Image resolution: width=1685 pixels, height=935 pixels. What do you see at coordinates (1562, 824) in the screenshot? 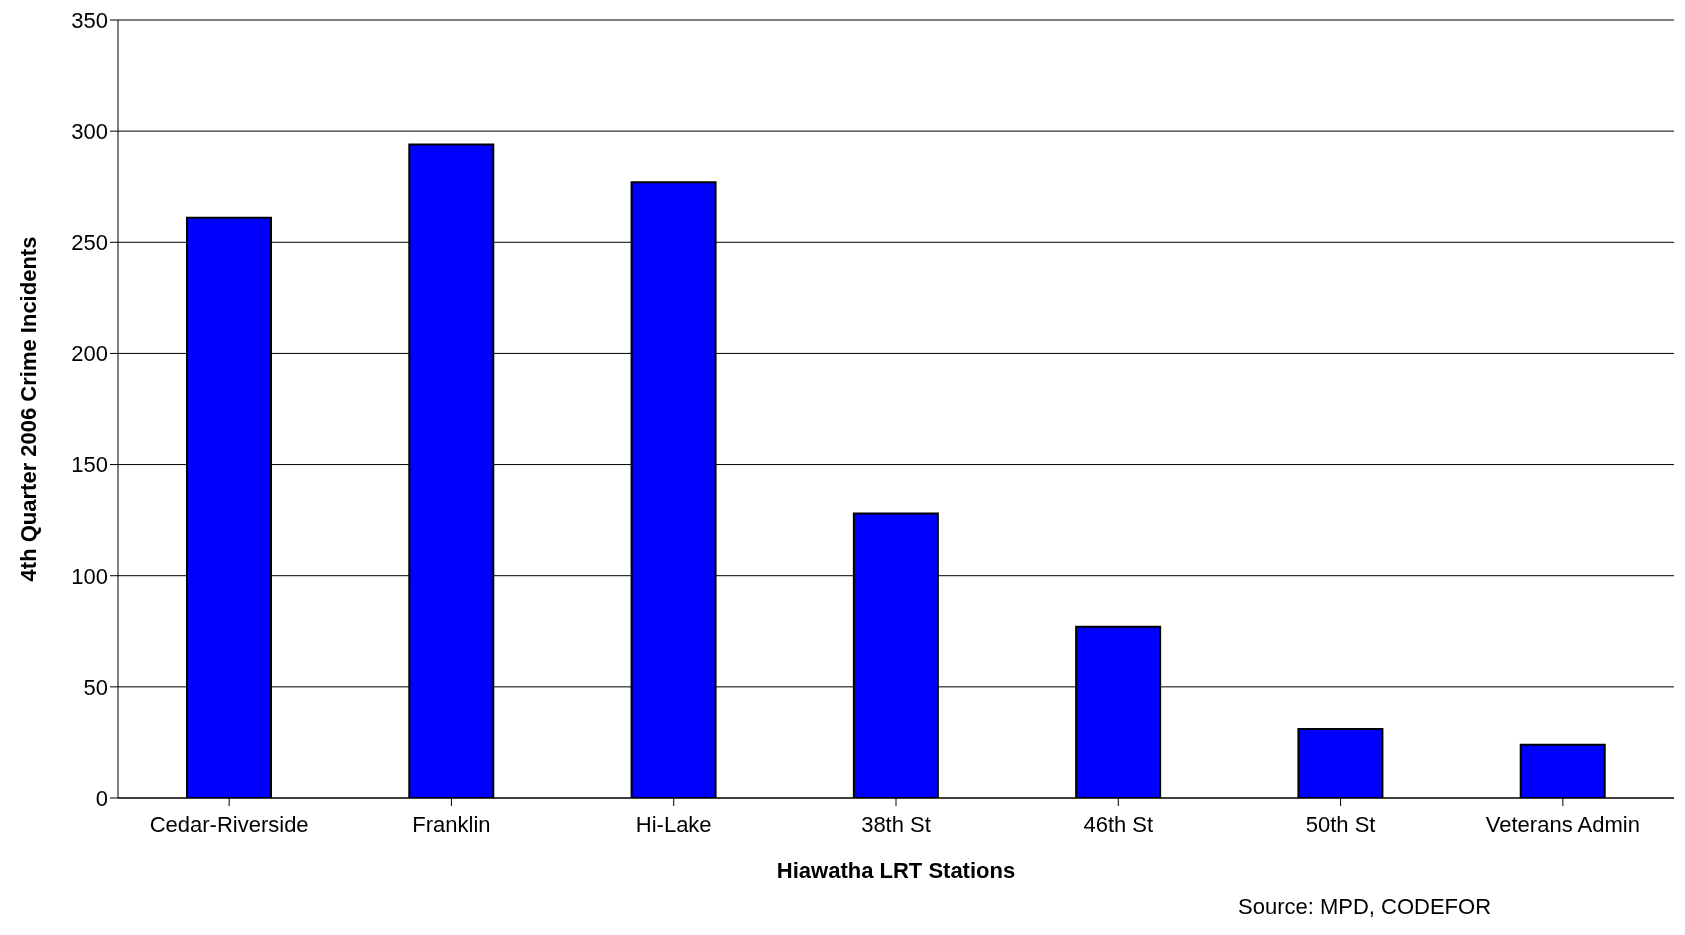
I see `x-tick-label: Veterans Admin` at bounding box center [1562, 824].